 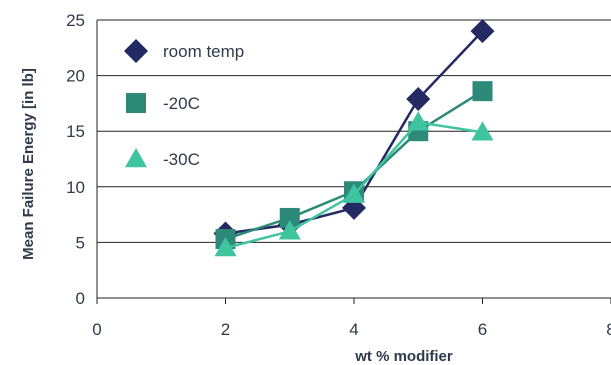 I want to click on legend-label: room temp, so click(x=203, y=51).